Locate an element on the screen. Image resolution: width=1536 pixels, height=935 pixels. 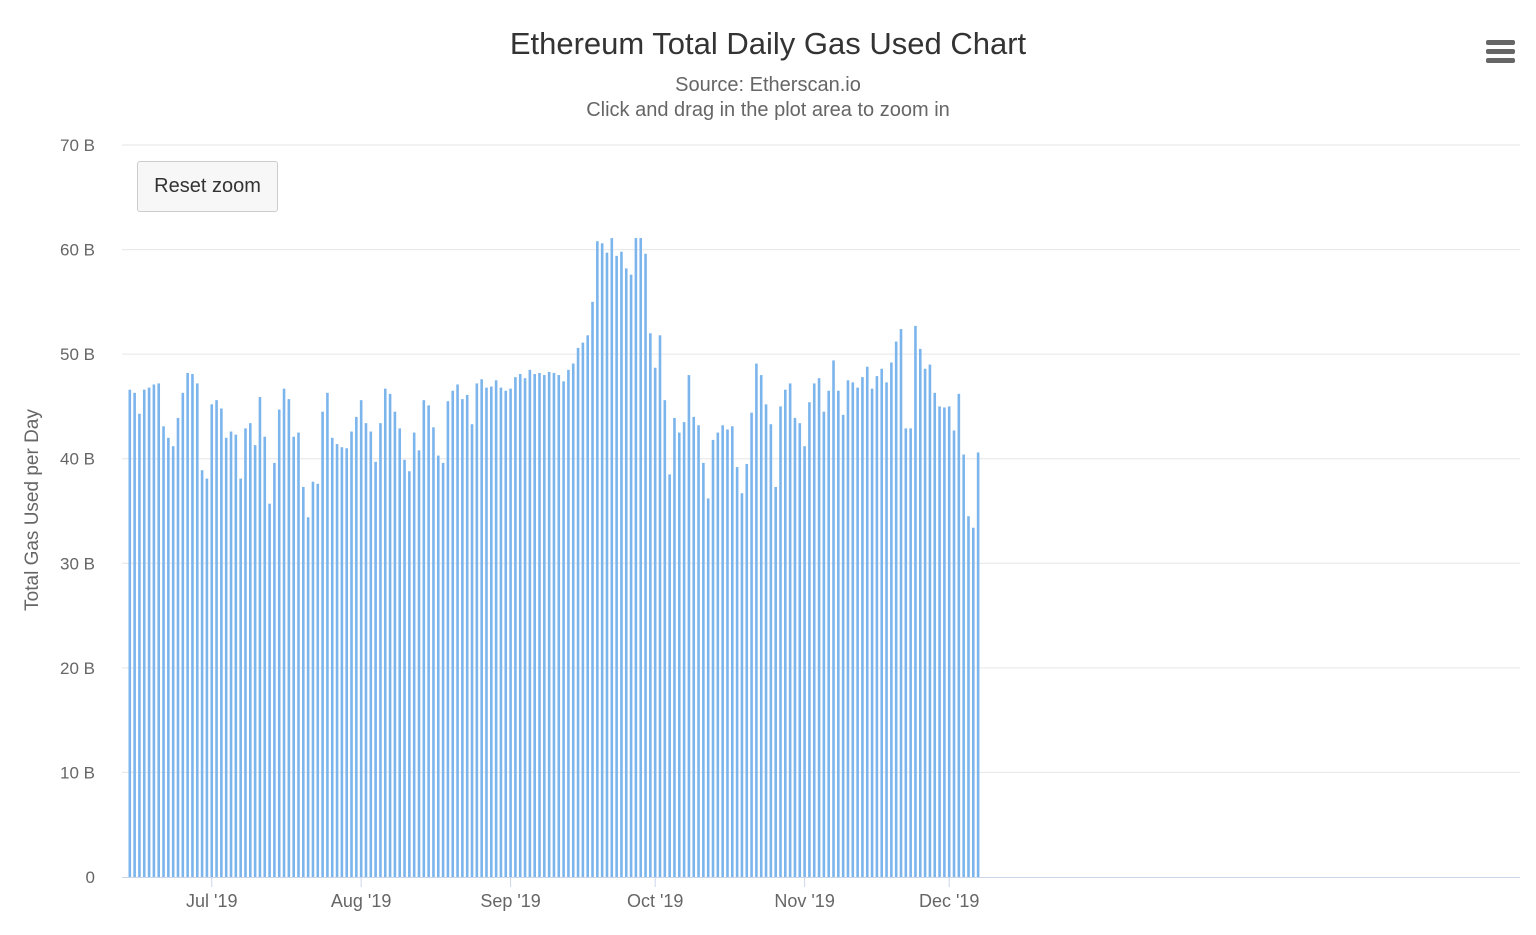
x-tick-label: Aug '19 is located at coordinates (361, 901).